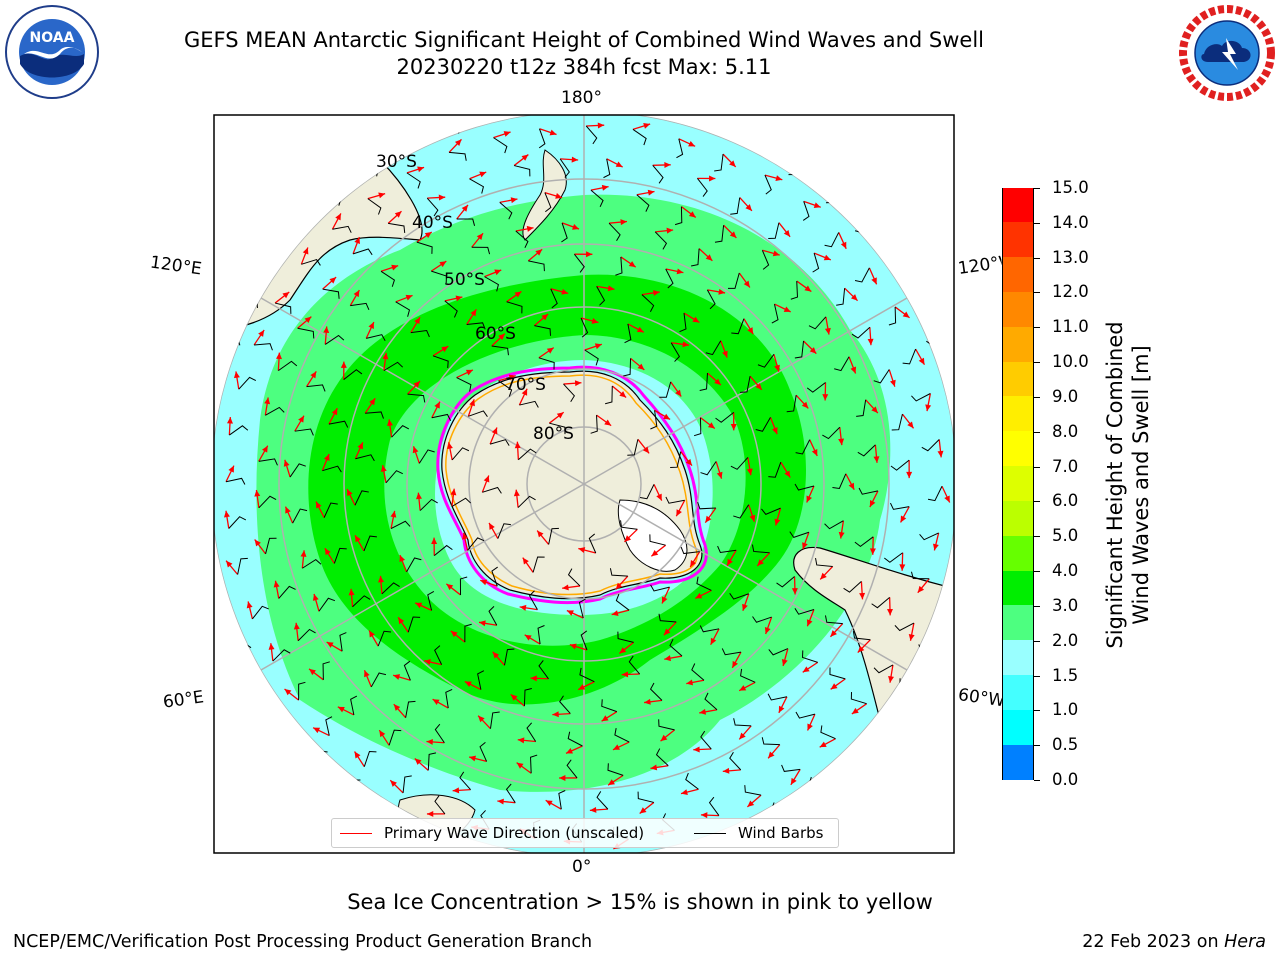 This screenshot has height=960, width=1280. I want to click on colorbar-tick-label: 0.0, so click(1065, 779).